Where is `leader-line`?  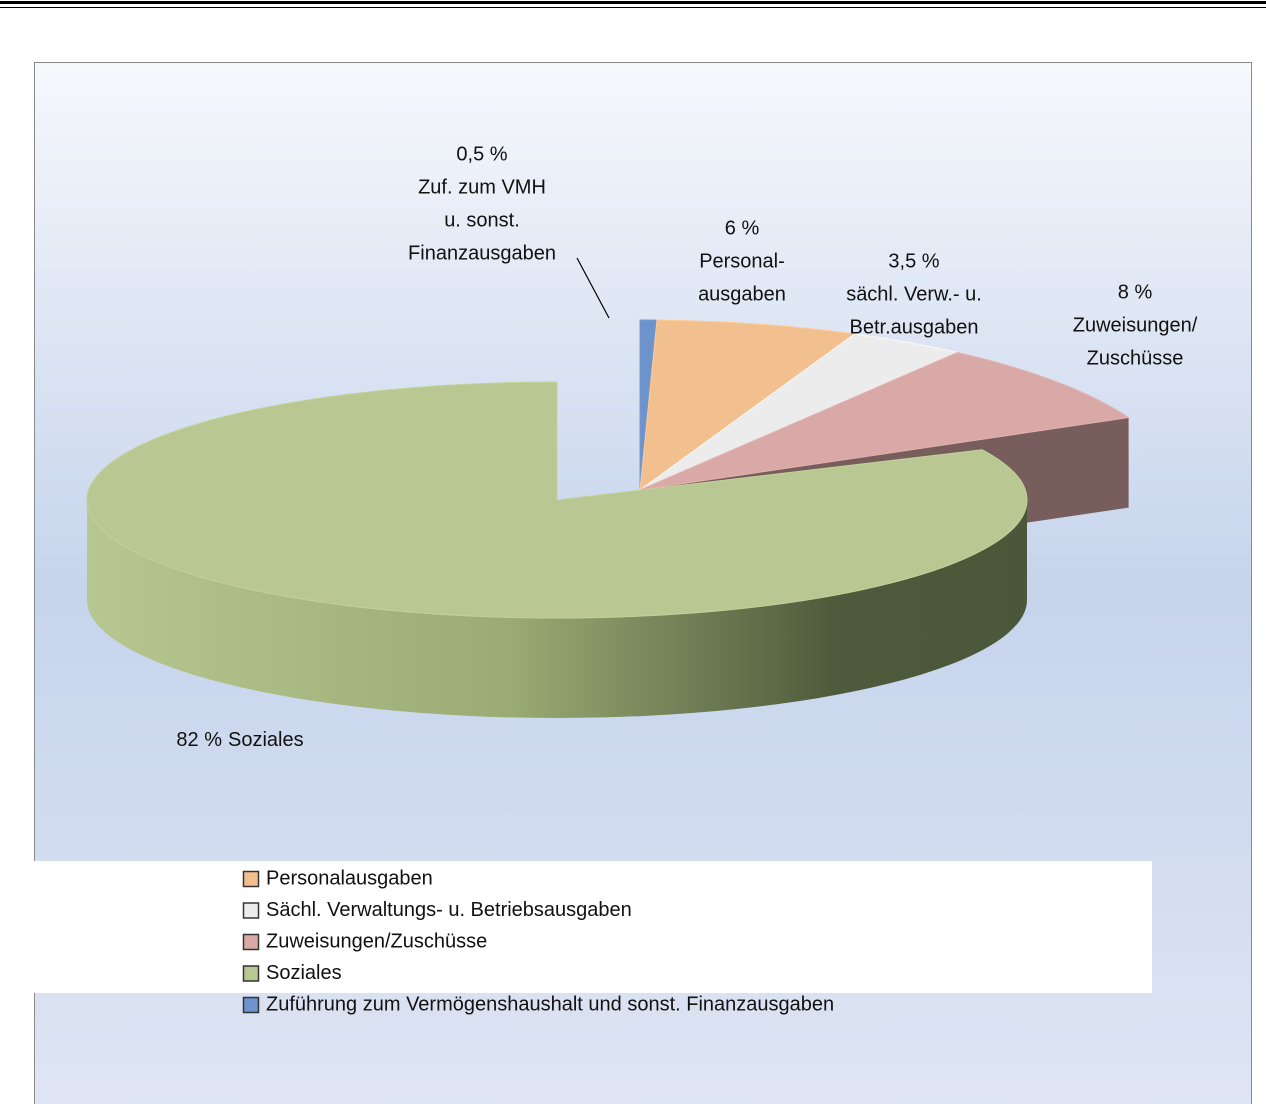
leader-line is located at coordinates (593, 288).